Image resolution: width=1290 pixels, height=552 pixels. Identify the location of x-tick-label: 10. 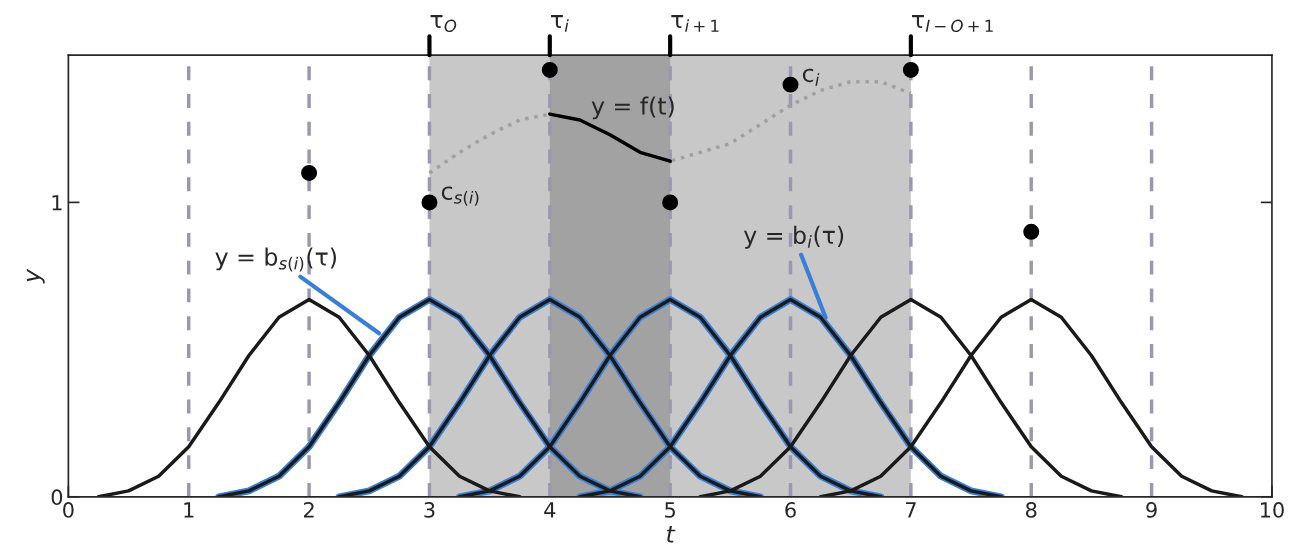
(1272, 510).